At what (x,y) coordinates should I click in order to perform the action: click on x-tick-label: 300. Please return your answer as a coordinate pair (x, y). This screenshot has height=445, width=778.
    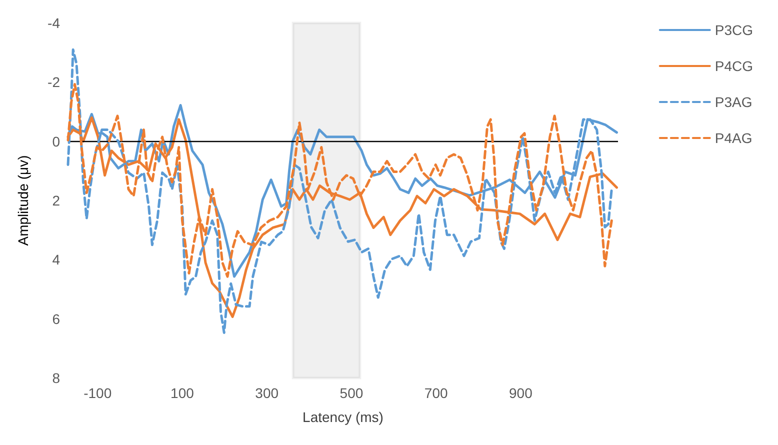
    Looking at the image, I should click on (267, 393).